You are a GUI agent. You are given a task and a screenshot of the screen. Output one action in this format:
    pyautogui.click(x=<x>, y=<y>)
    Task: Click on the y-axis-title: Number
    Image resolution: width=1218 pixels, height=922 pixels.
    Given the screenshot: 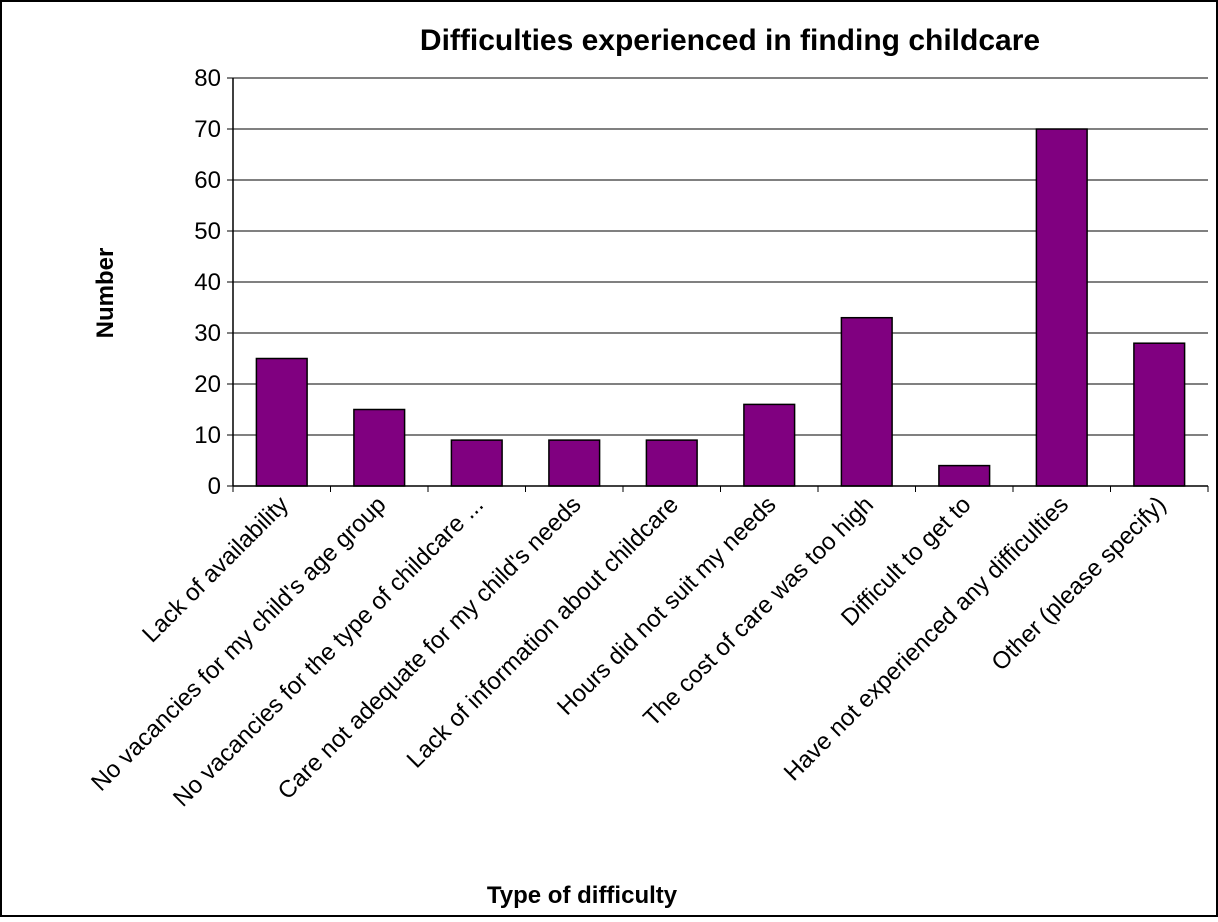 What is the action you would take?
    pyautogui.click(x=105, y=293)
    